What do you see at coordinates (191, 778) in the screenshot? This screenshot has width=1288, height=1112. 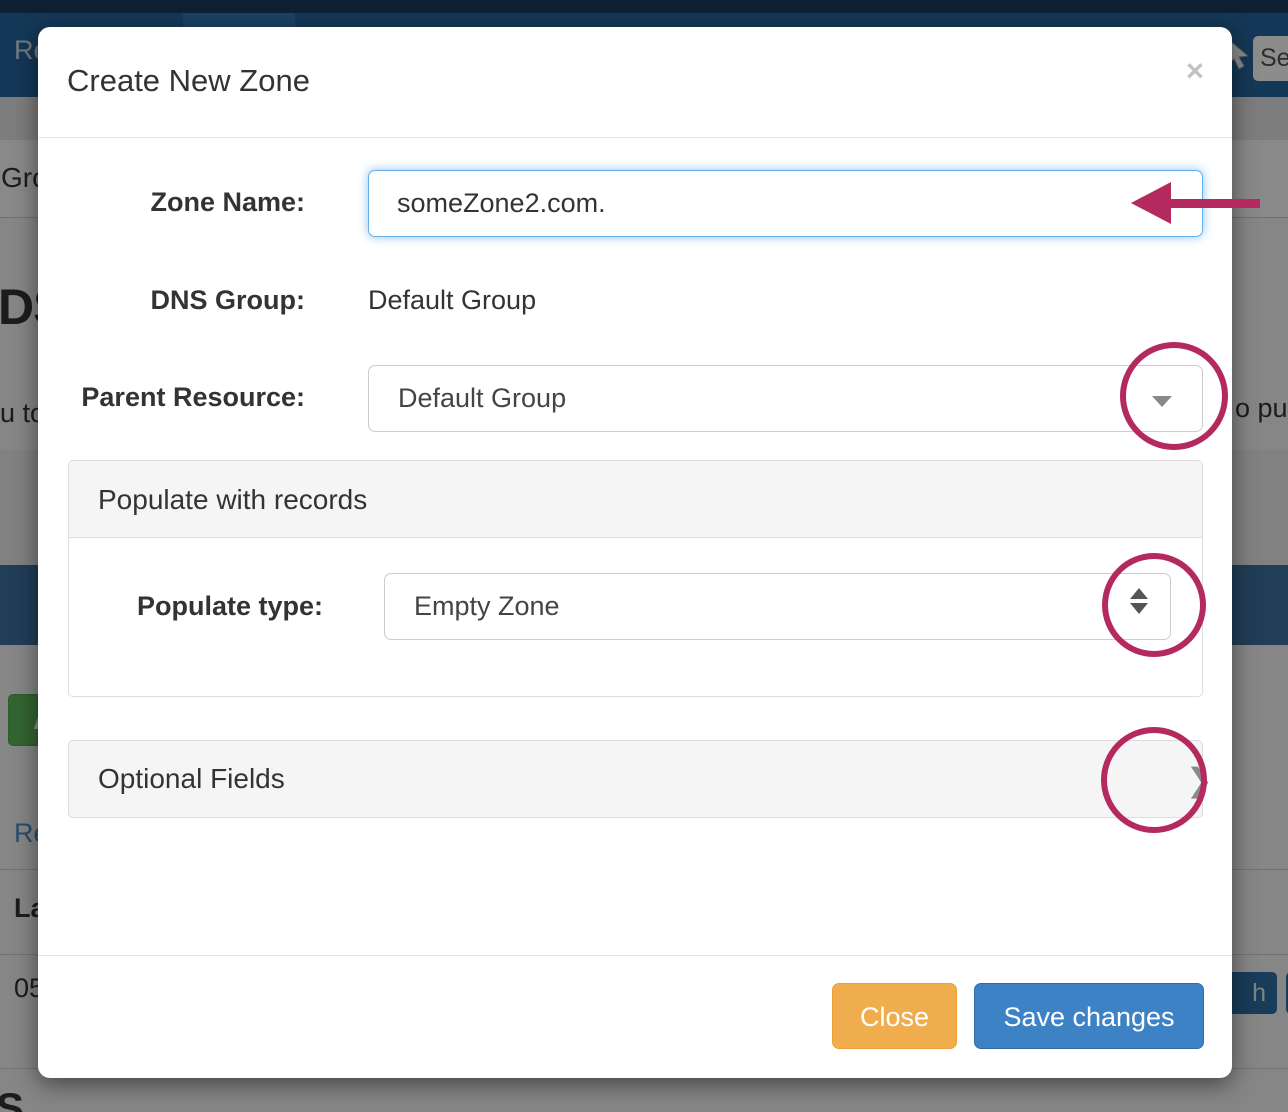 I see `optional-fields-title: Optional Fields` at bounding box center [191, 778].